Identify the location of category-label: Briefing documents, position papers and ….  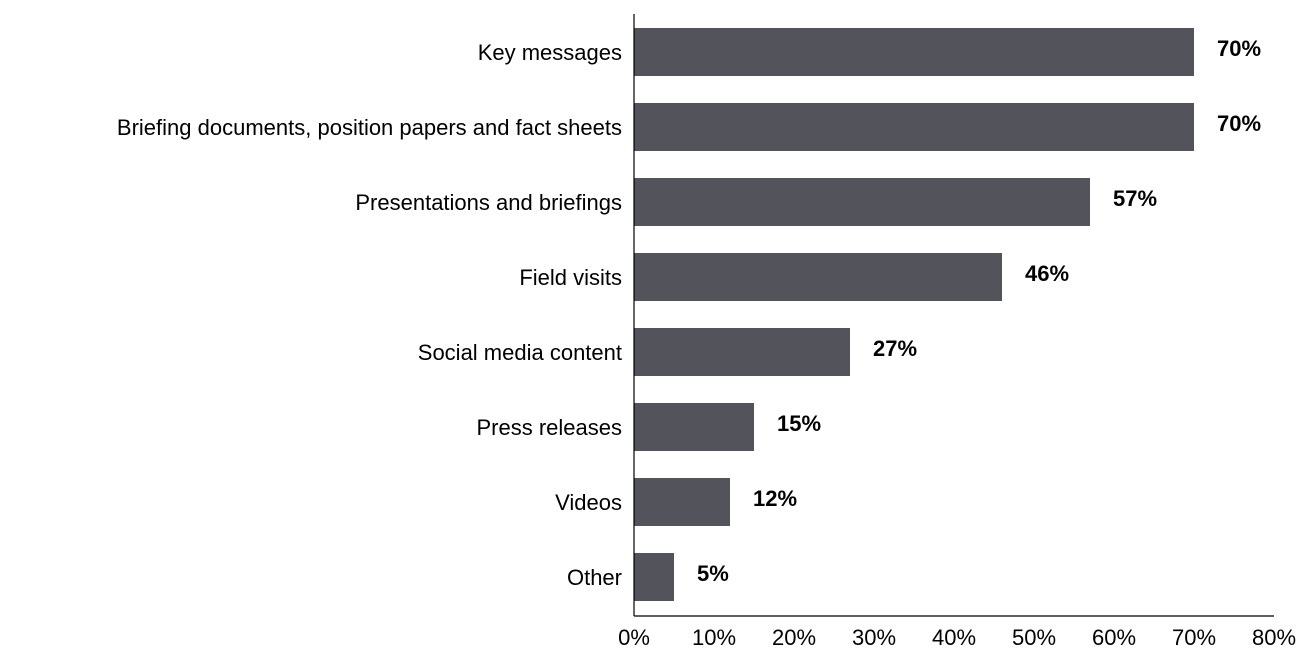
(369, 127).